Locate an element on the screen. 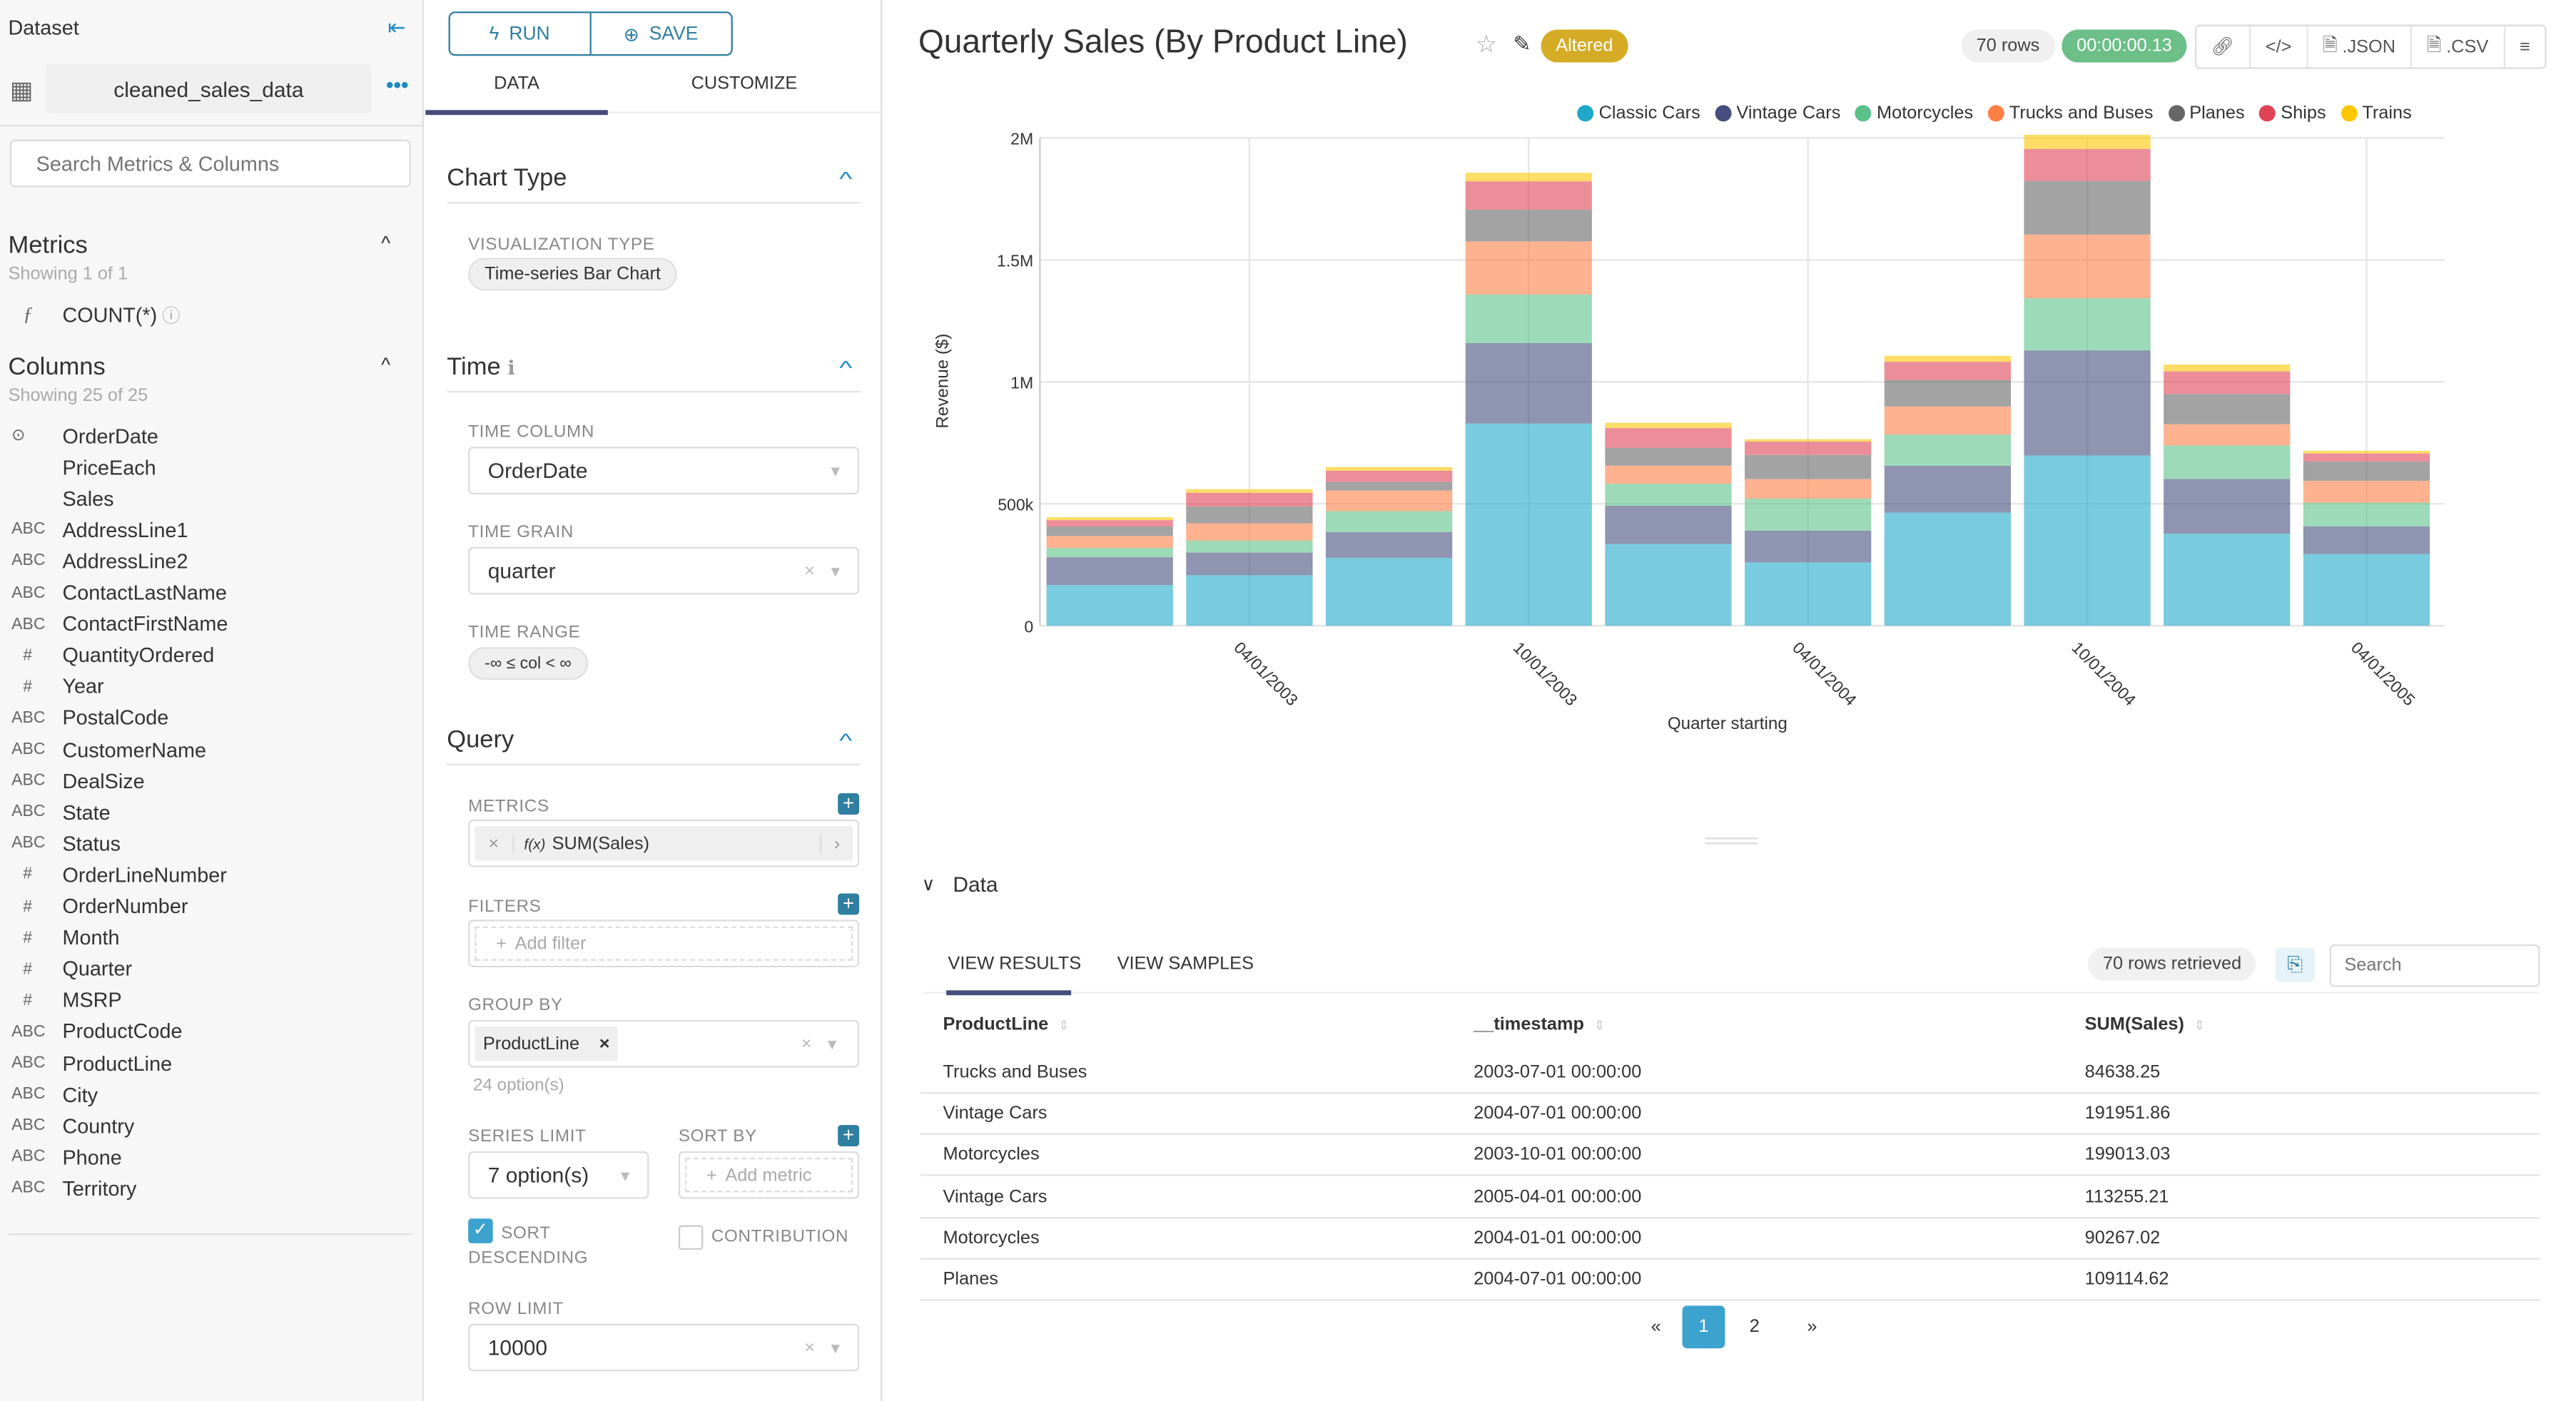 Image resolution: width=2576 pixels, height=1401 pixels. column-item: ABC AddressLine1 is located at coordinates (94, 530).